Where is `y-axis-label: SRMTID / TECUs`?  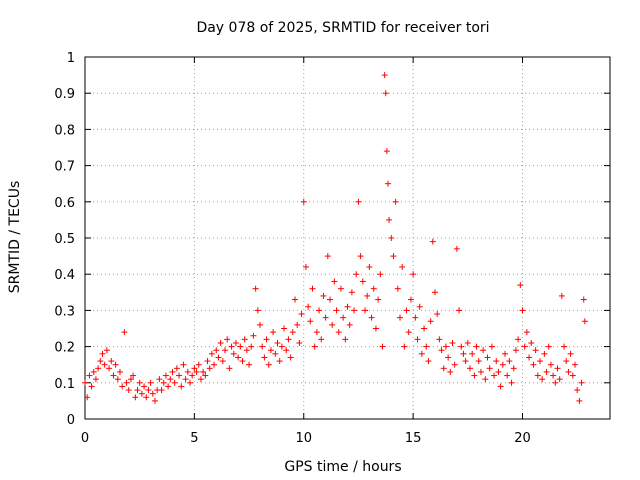 y-axis-label: SRMTID / TECUs is located at coordinates (15, 237).